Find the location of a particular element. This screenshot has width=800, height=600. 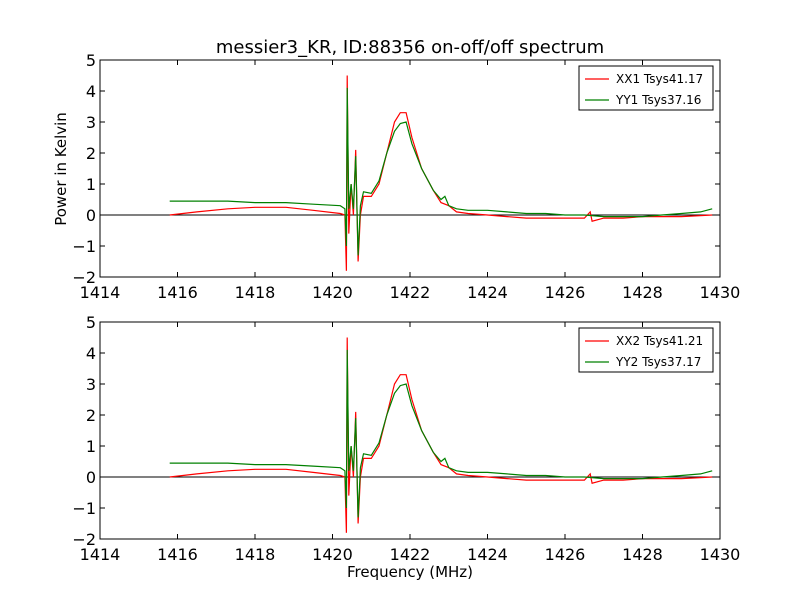

x-axis-label: Frequency (MHz) is located at coordinates (410, 572).